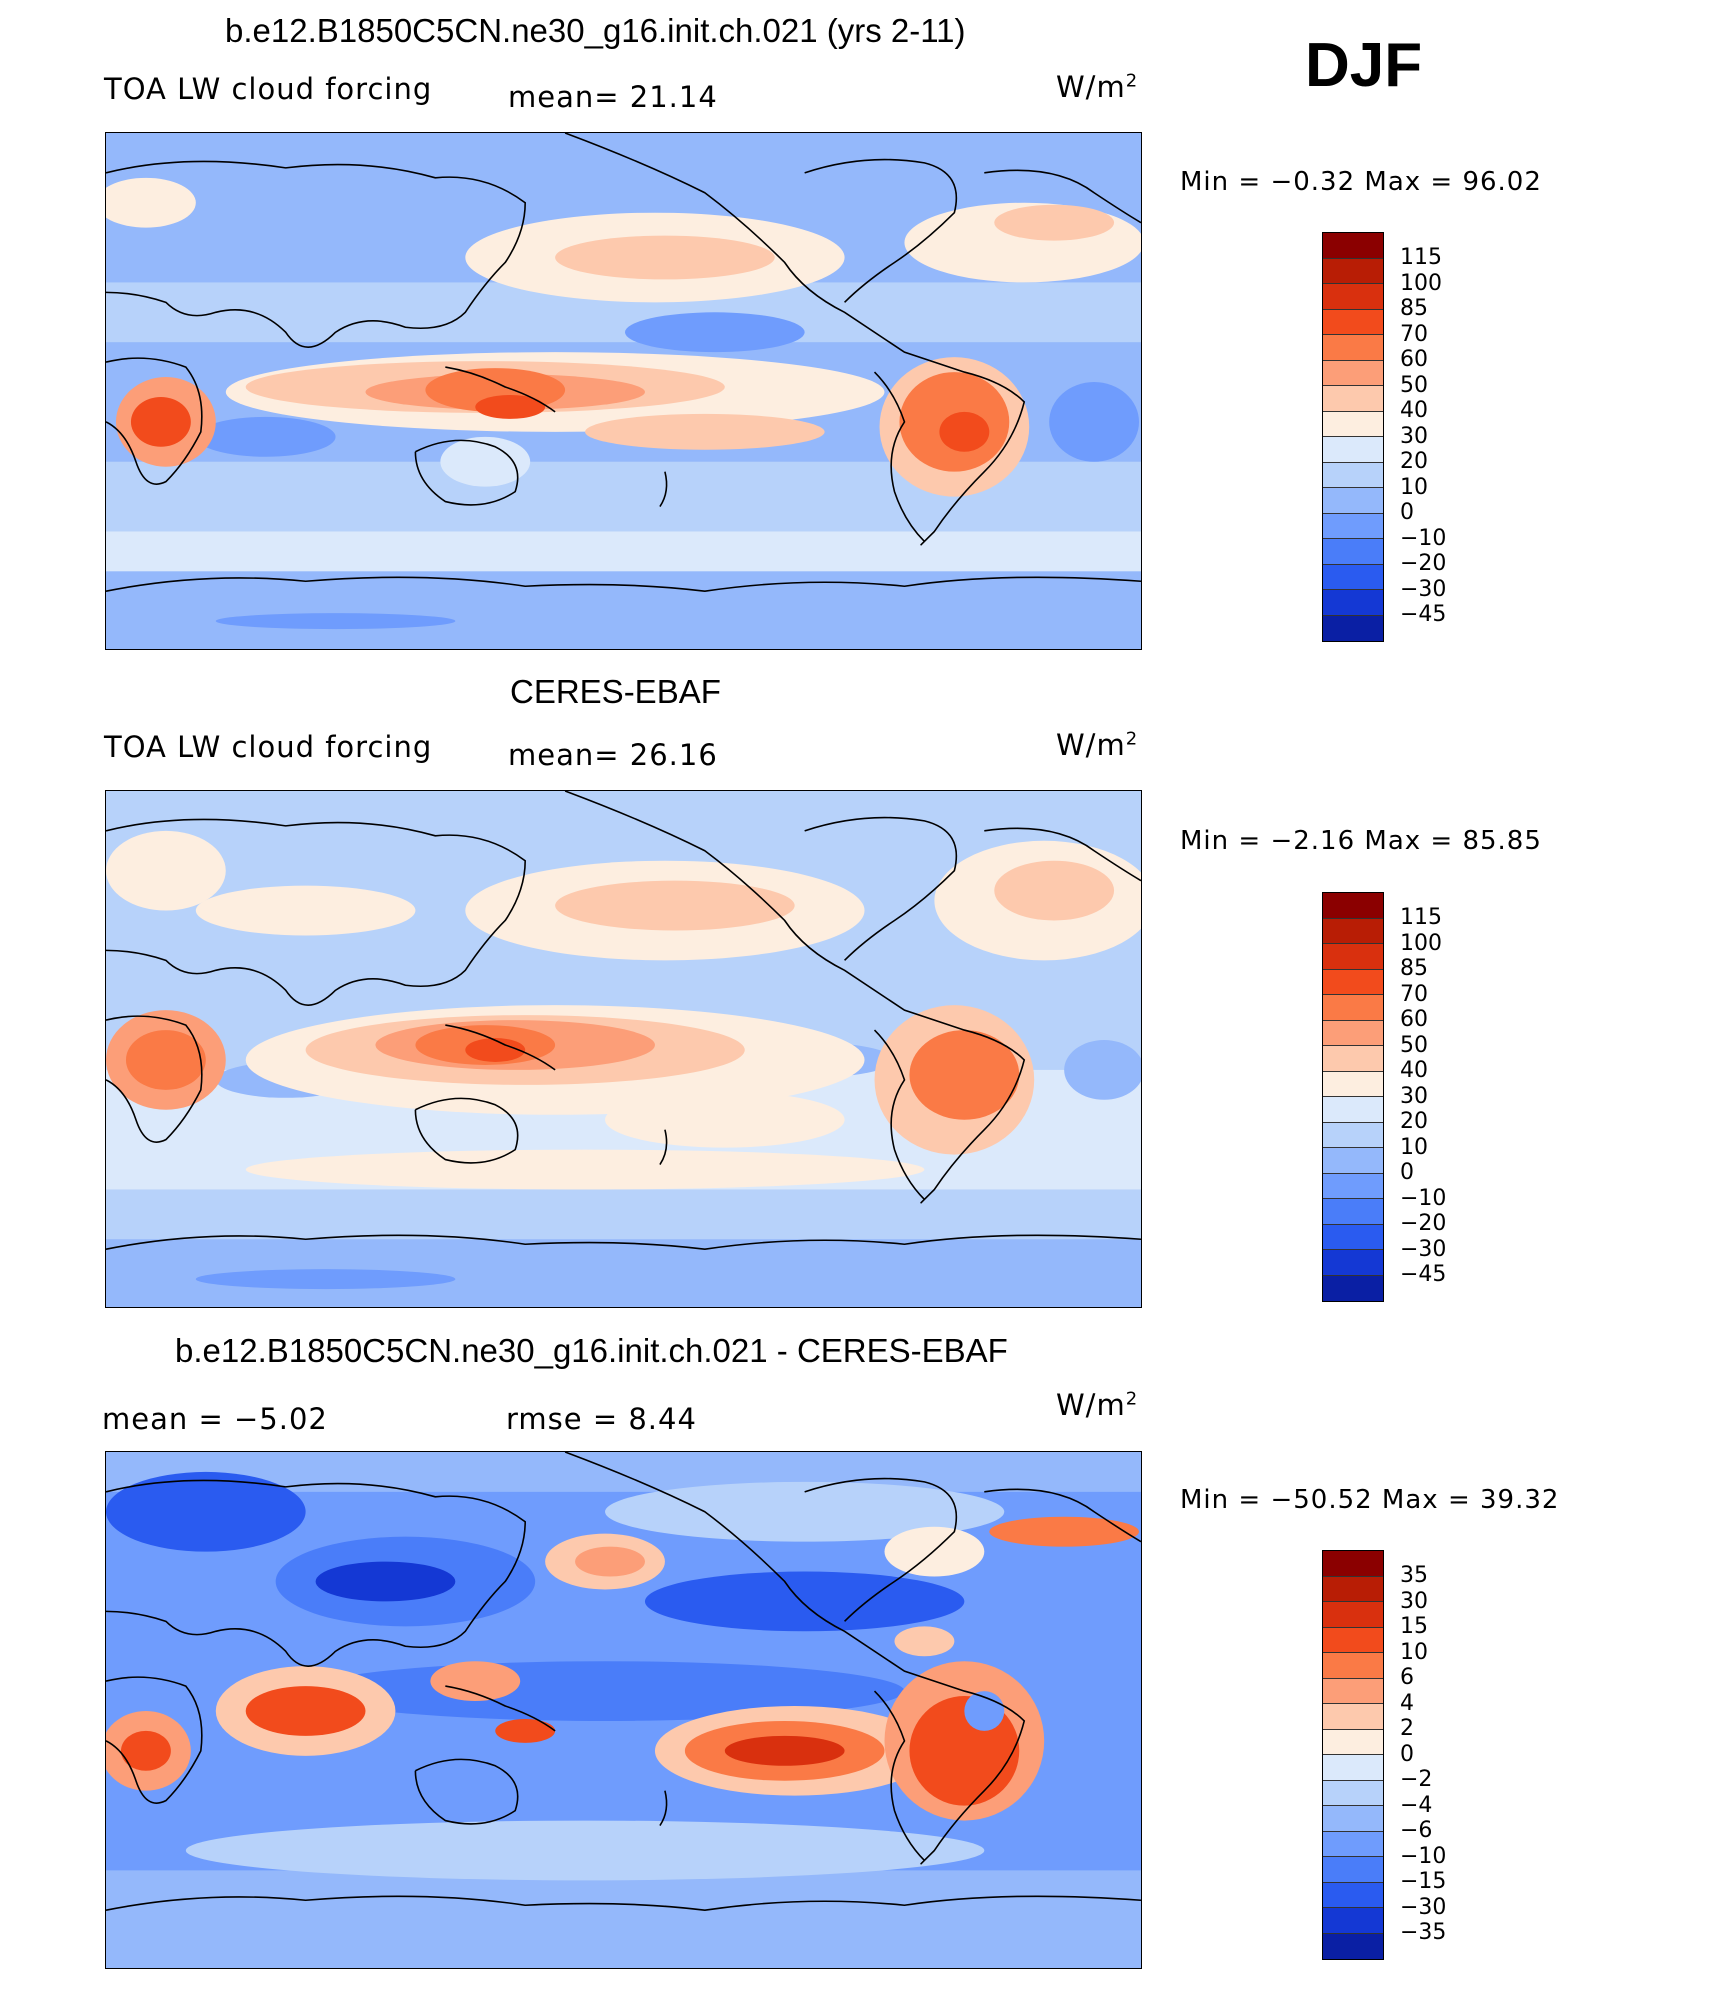 The height and width of the screenshot is (1991, 1710). What do you see at coordinates (1421, 283) in the screenshot?
I see `colorbar-tick-label: 100` at bounding box center [1421, 283].